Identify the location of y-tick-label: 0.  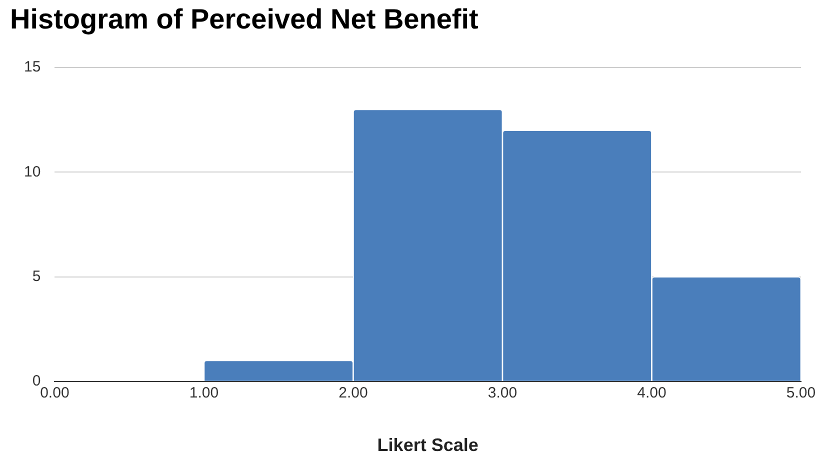
(36, 381).